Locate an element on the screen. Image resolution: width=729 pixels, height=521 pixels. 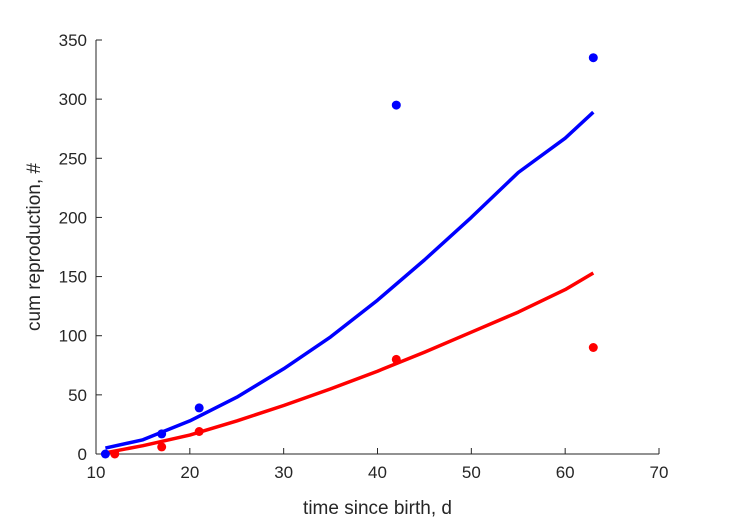
x-tick-label: 50 is located at coordinates (471, 472).